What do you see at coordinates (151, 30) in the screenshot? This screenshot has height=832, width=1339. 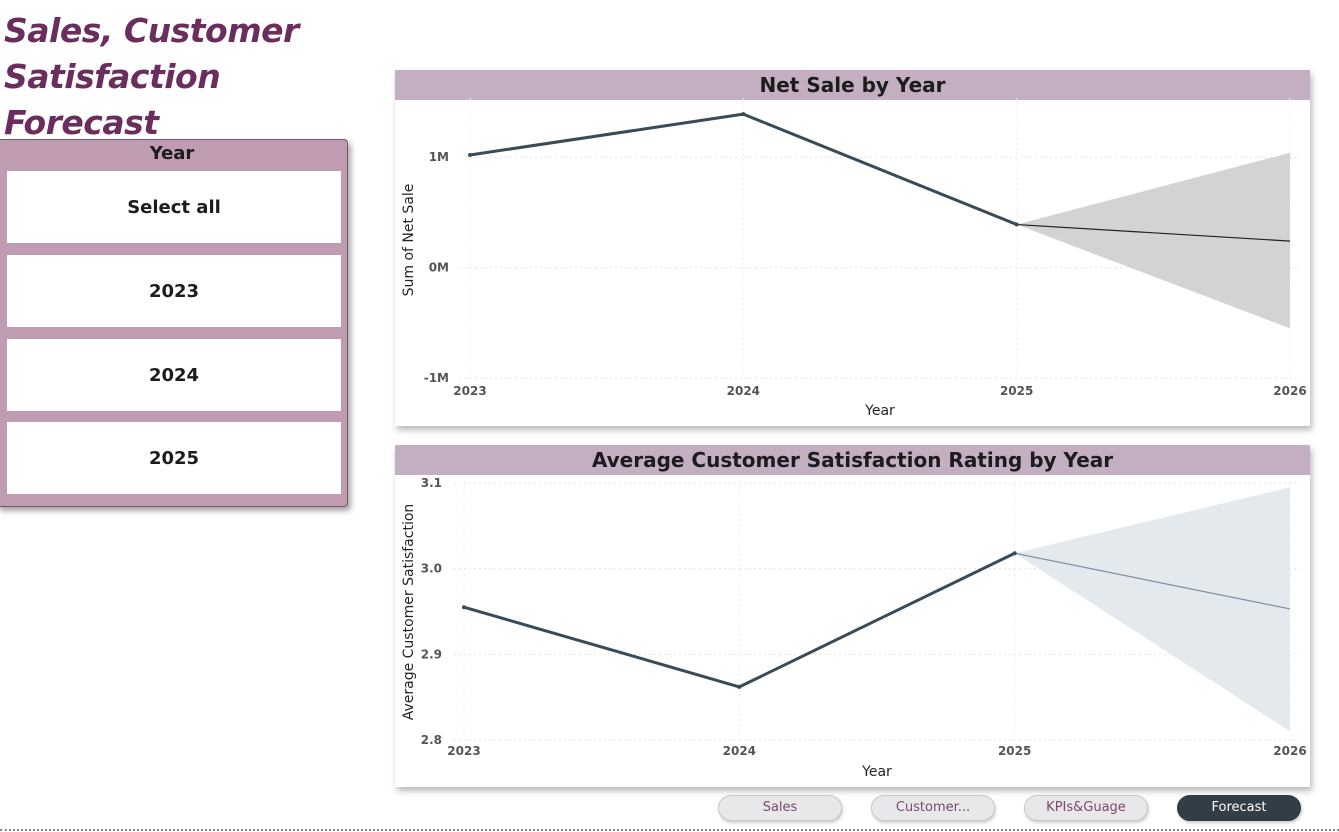 I see `page-title-line-1: Sales, Customer` at bounding box center [151, 30].